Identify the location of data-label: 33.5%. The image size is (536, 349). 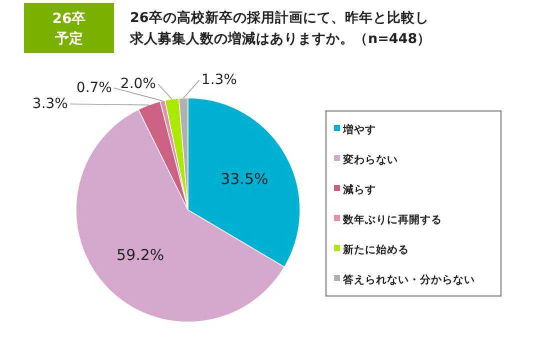
(244, 179).